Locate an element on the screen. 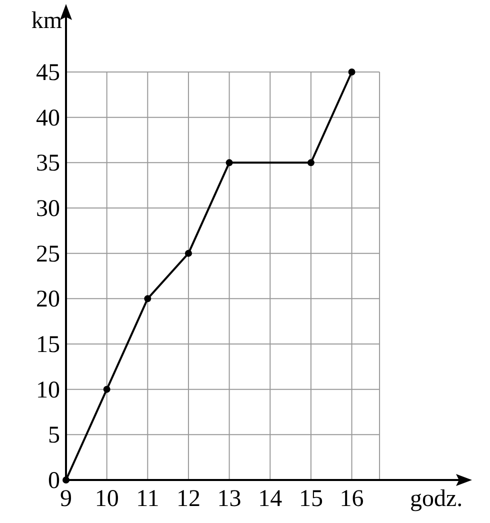  y-tick-label: 10 is located at coordinates (48, 390).